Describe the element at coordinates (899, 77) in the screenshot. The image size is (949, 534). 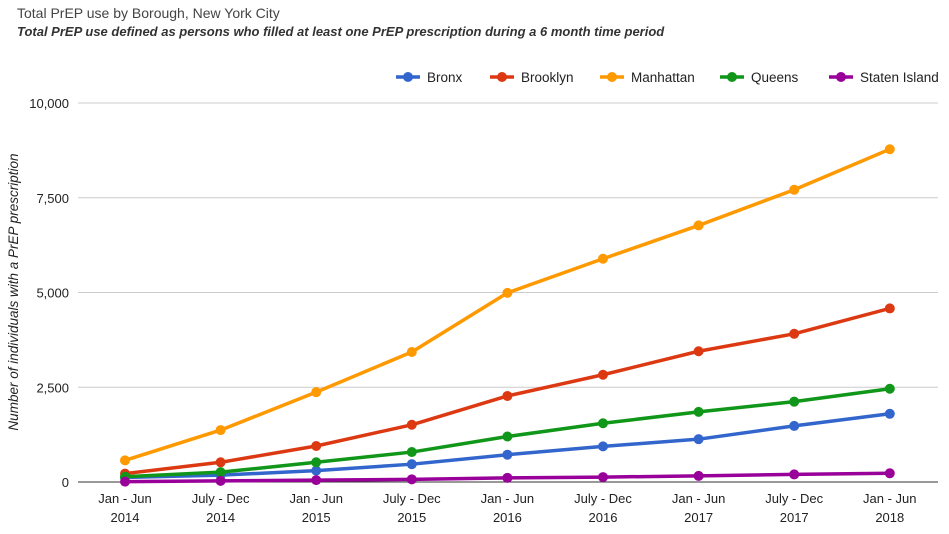
I see `legend-label: Staten Island` at that location.